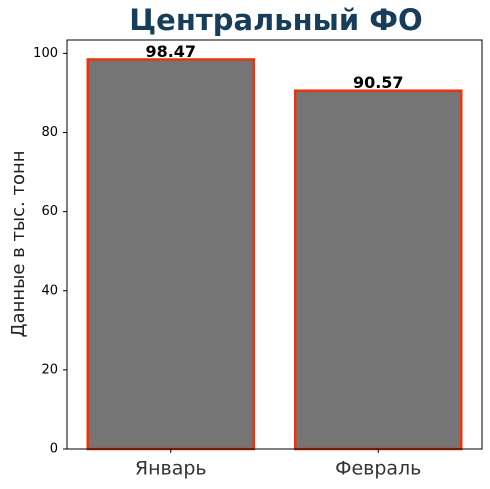  What do you see at coordinates (49, 132) in the screenshot?
I see `y-tick-label: 80` at bounding box center [49, 132].